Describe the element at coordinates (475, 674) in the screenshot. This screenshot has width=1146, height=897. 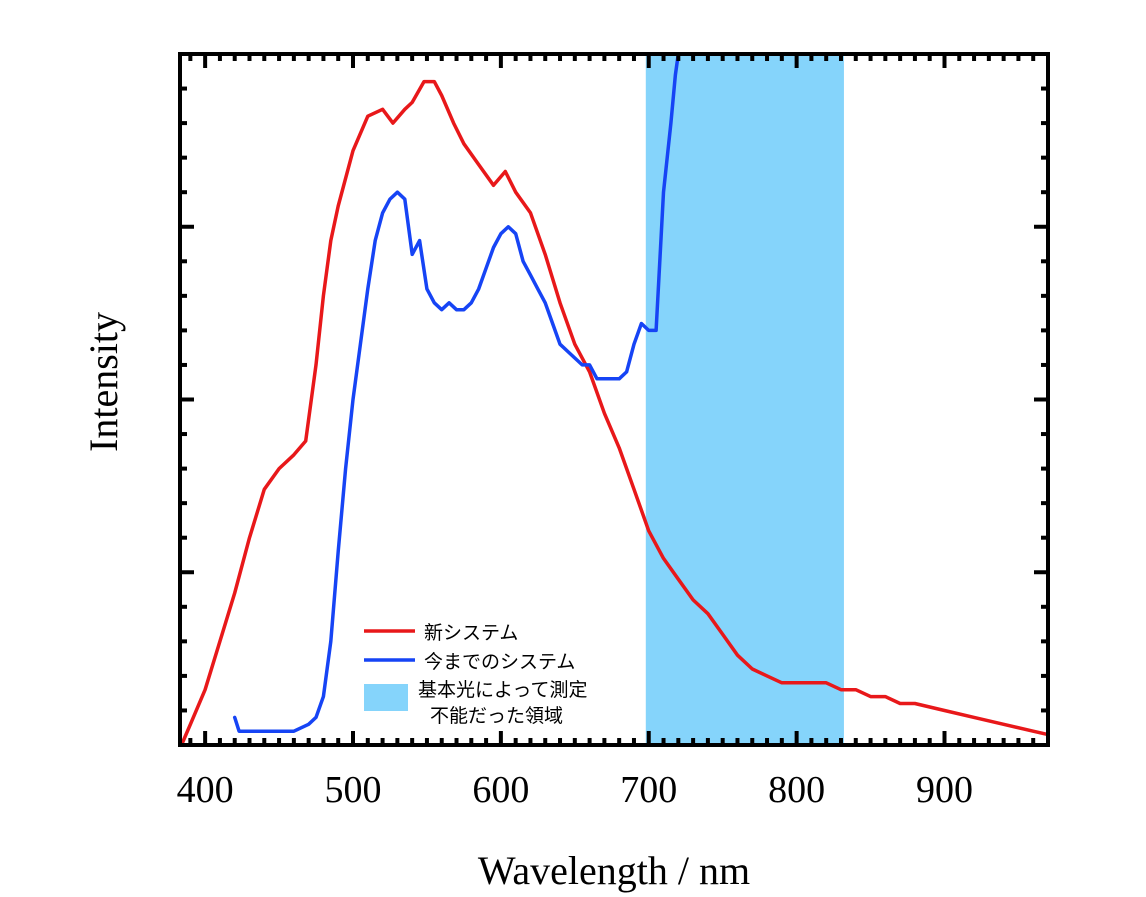
I see `legend: 新システム 今までのシステム 基本光によって測定 不能だった領域` at that location.